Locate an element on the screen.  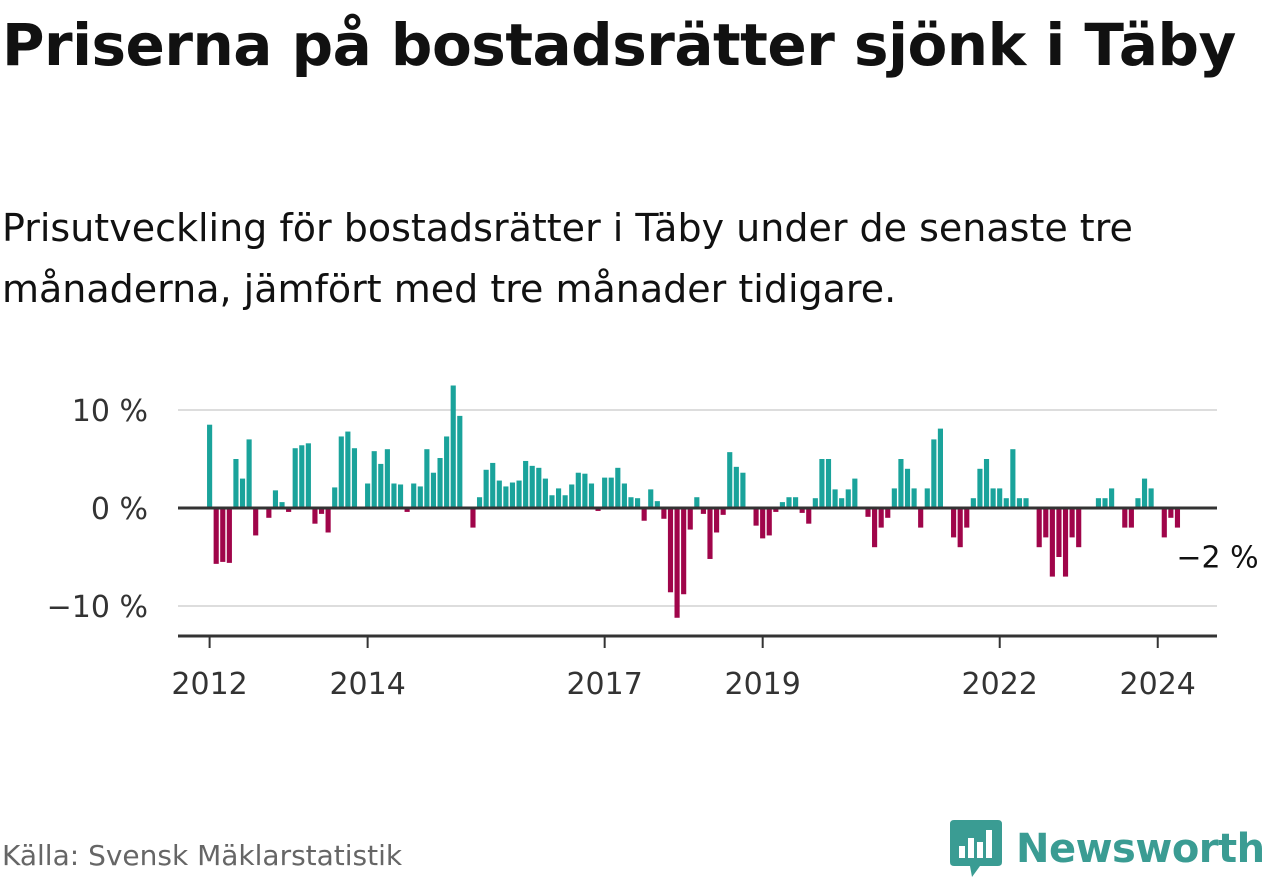
chart-title: Priserna på bostadsrätter sjönk i Täby is located at coordinates (619, 45).